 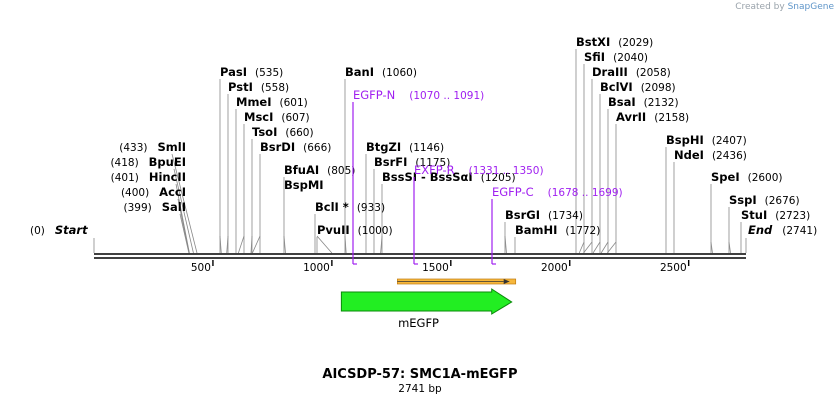 What do you see at coordinates (277, 117) in the screenshot?
I see `site-label: MscI (607)` at bounding box center [277, 117].